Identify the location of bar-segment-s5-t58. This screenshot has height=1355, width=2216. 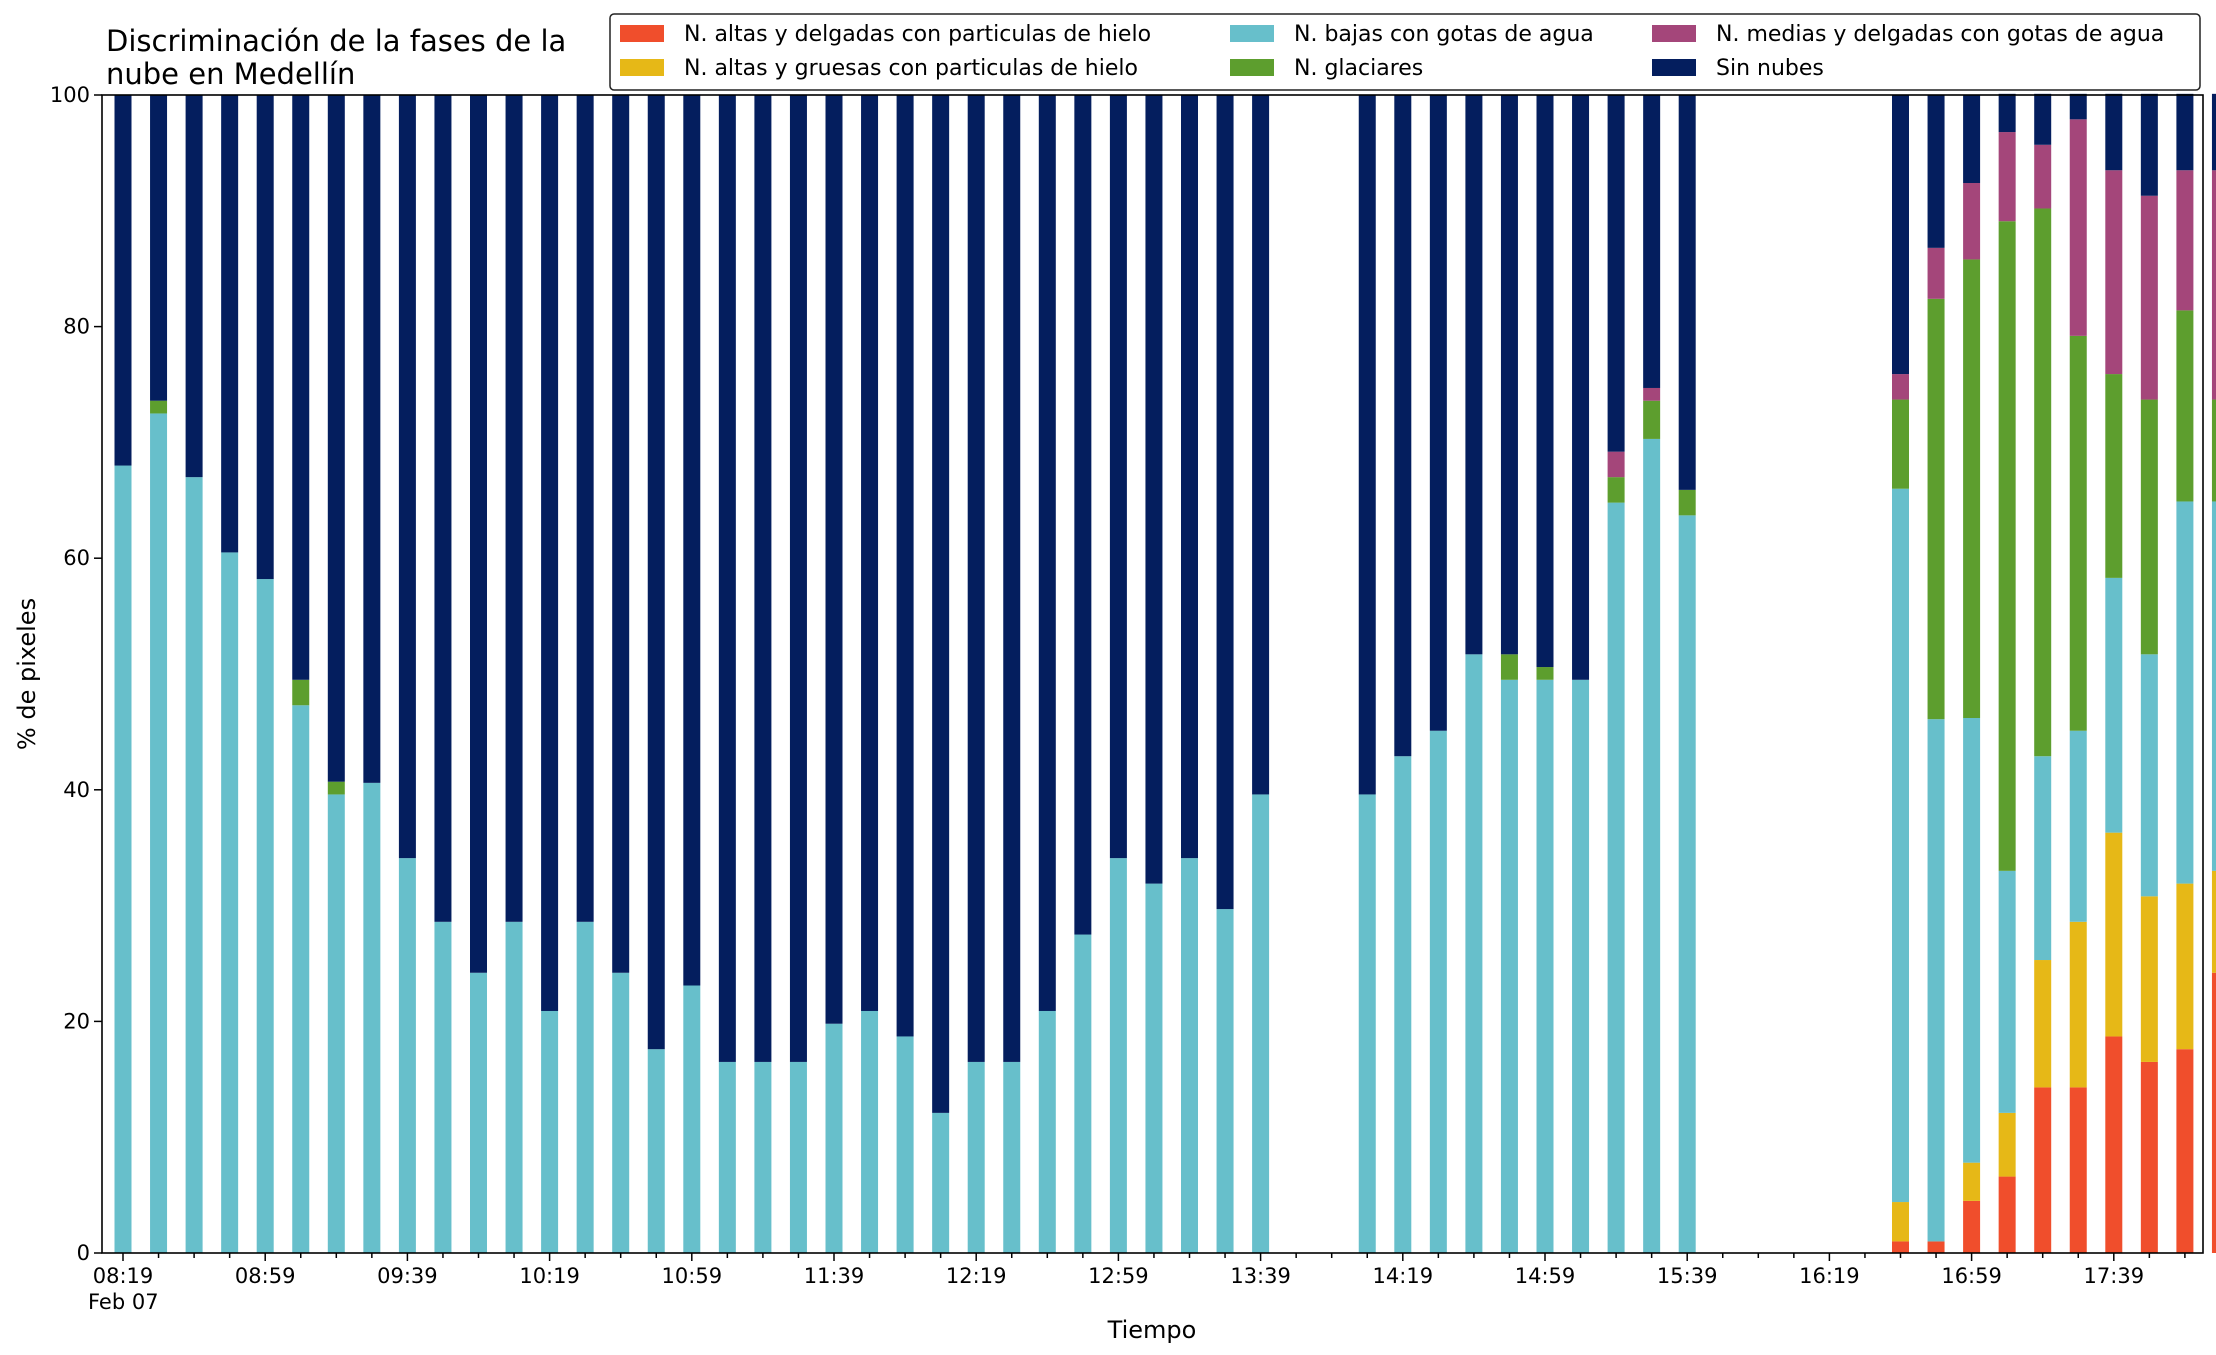
(2185, 132).